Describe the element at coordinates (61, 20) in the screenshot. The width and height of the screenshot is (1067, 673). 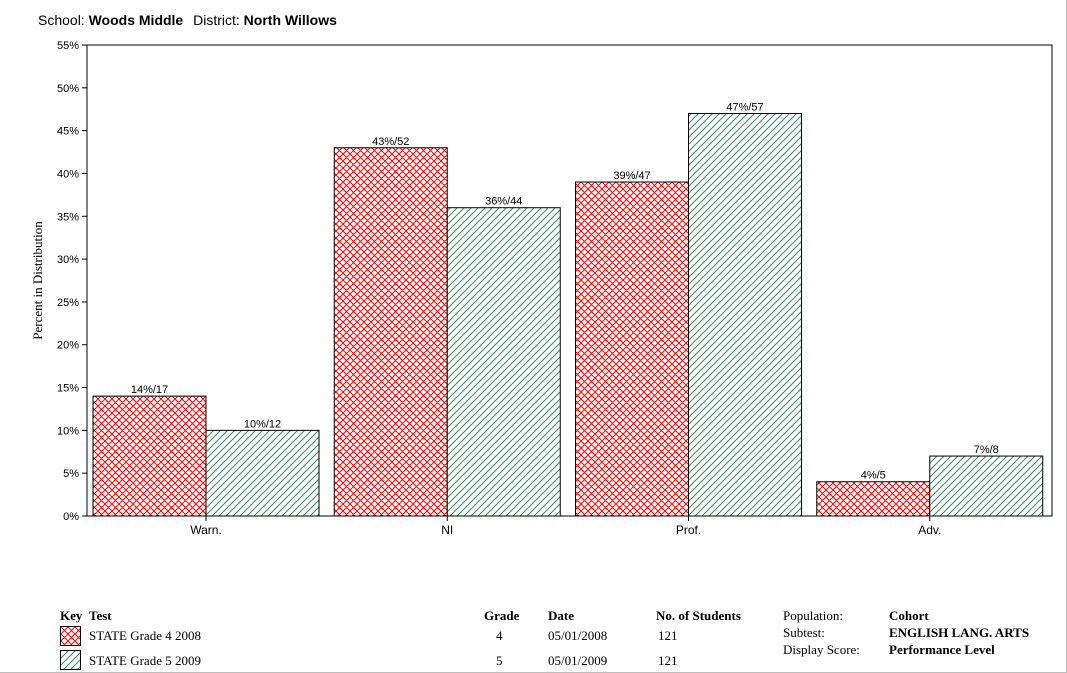
I see `school-label: School:` at that location.